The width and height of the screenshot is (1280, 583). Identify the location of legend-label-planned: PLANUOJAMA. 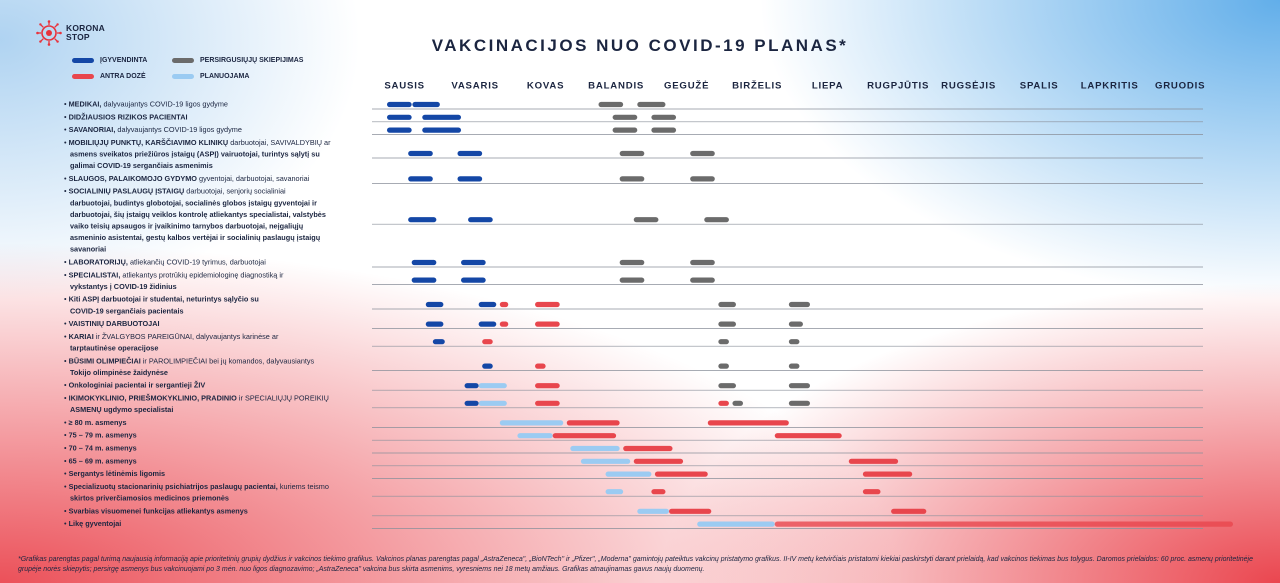
(225, 76).